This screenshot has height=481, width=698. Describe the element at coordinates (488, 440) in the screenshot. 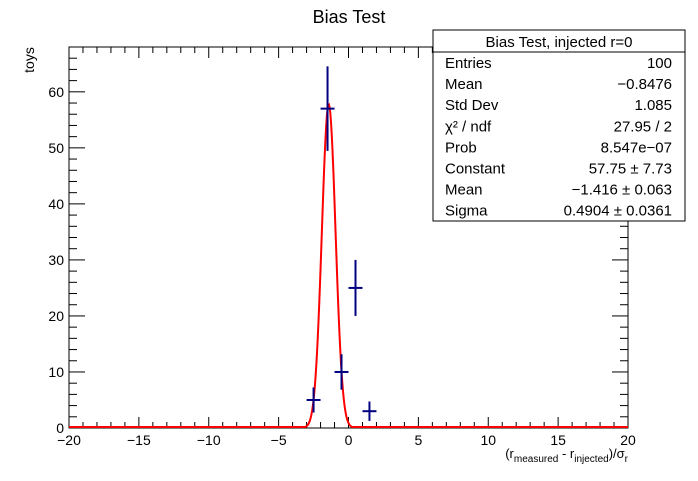

I see `x-tick-label: 10` at that location.